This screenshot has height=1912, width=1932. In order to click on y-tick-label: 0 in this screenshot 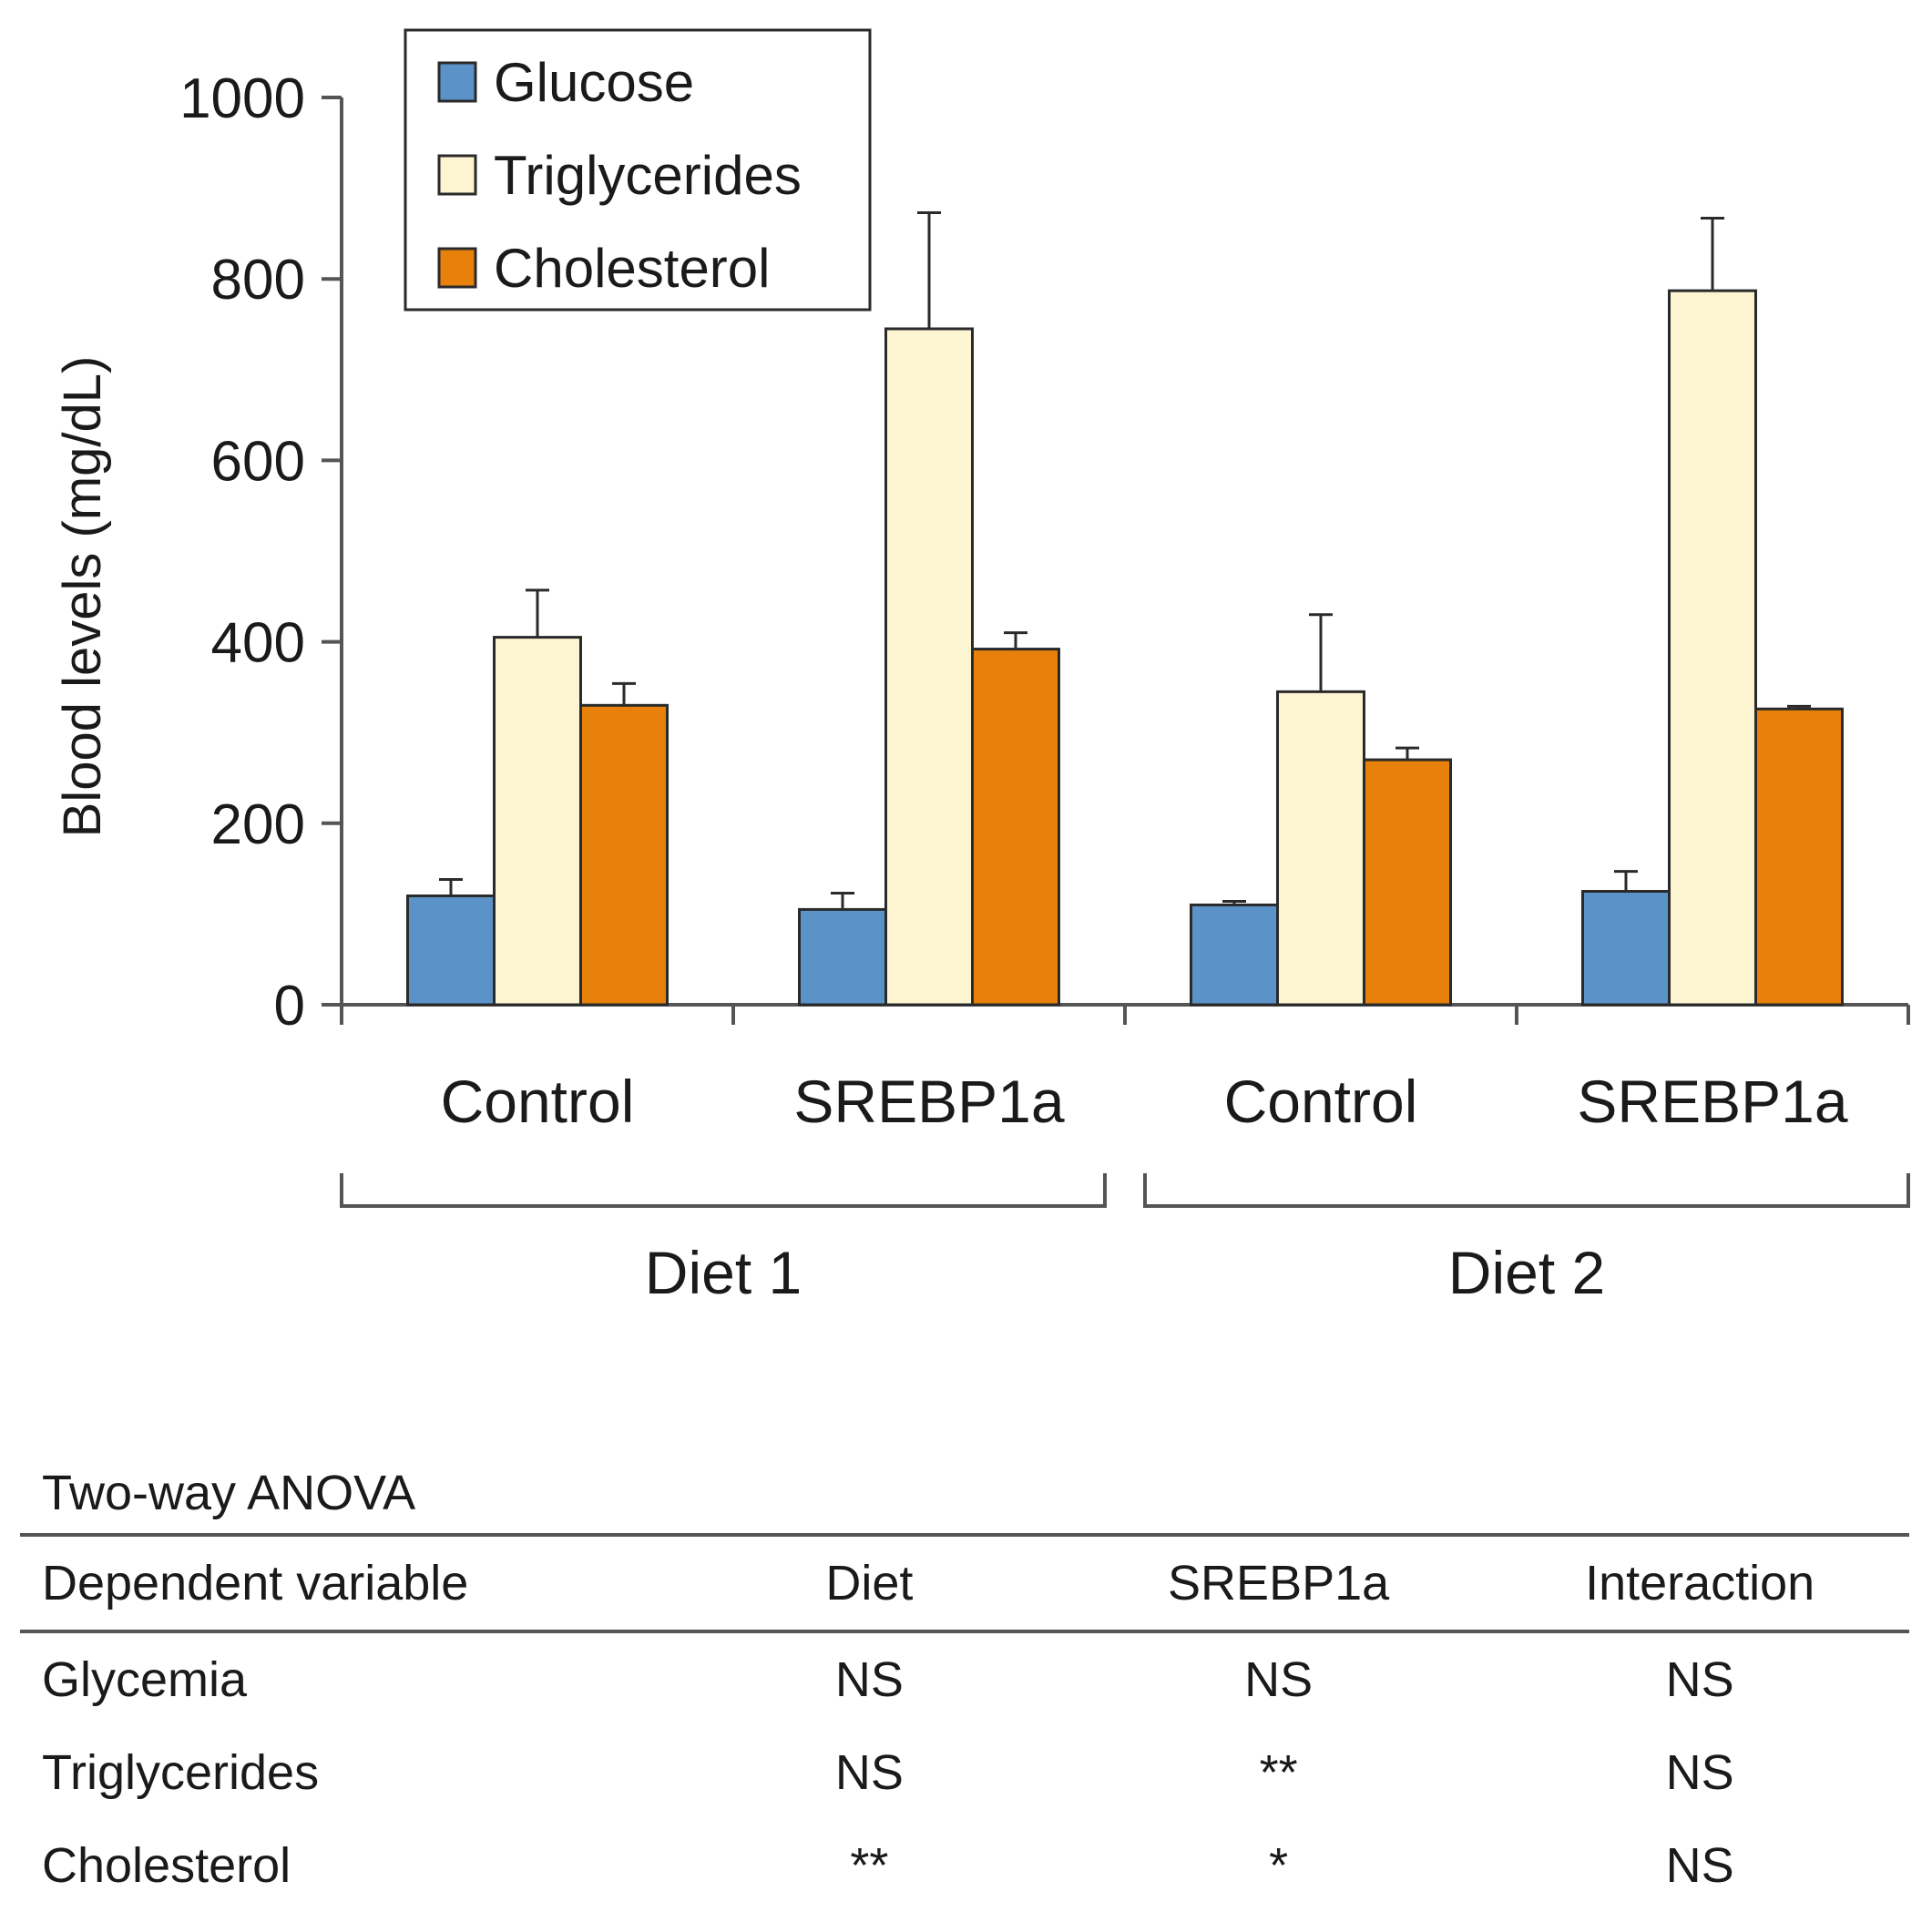, I will do `click(289, 1007)`.